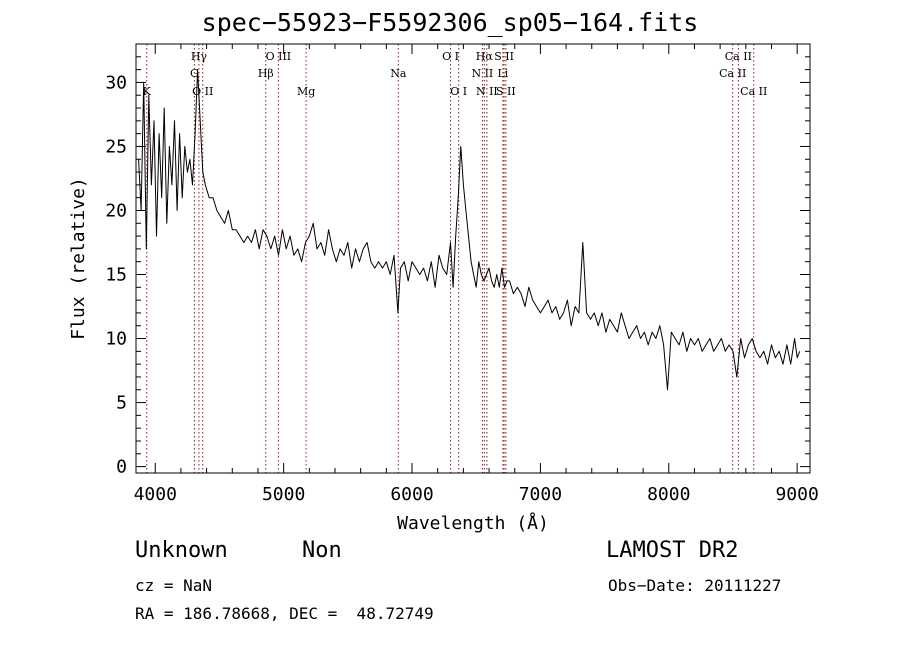 The height and width of the screenshot is (649, 900). What do you see at coordinates (116, 339) in the screenshot?
I see `y-tick-label: 10` at bounding box center [116, 339].